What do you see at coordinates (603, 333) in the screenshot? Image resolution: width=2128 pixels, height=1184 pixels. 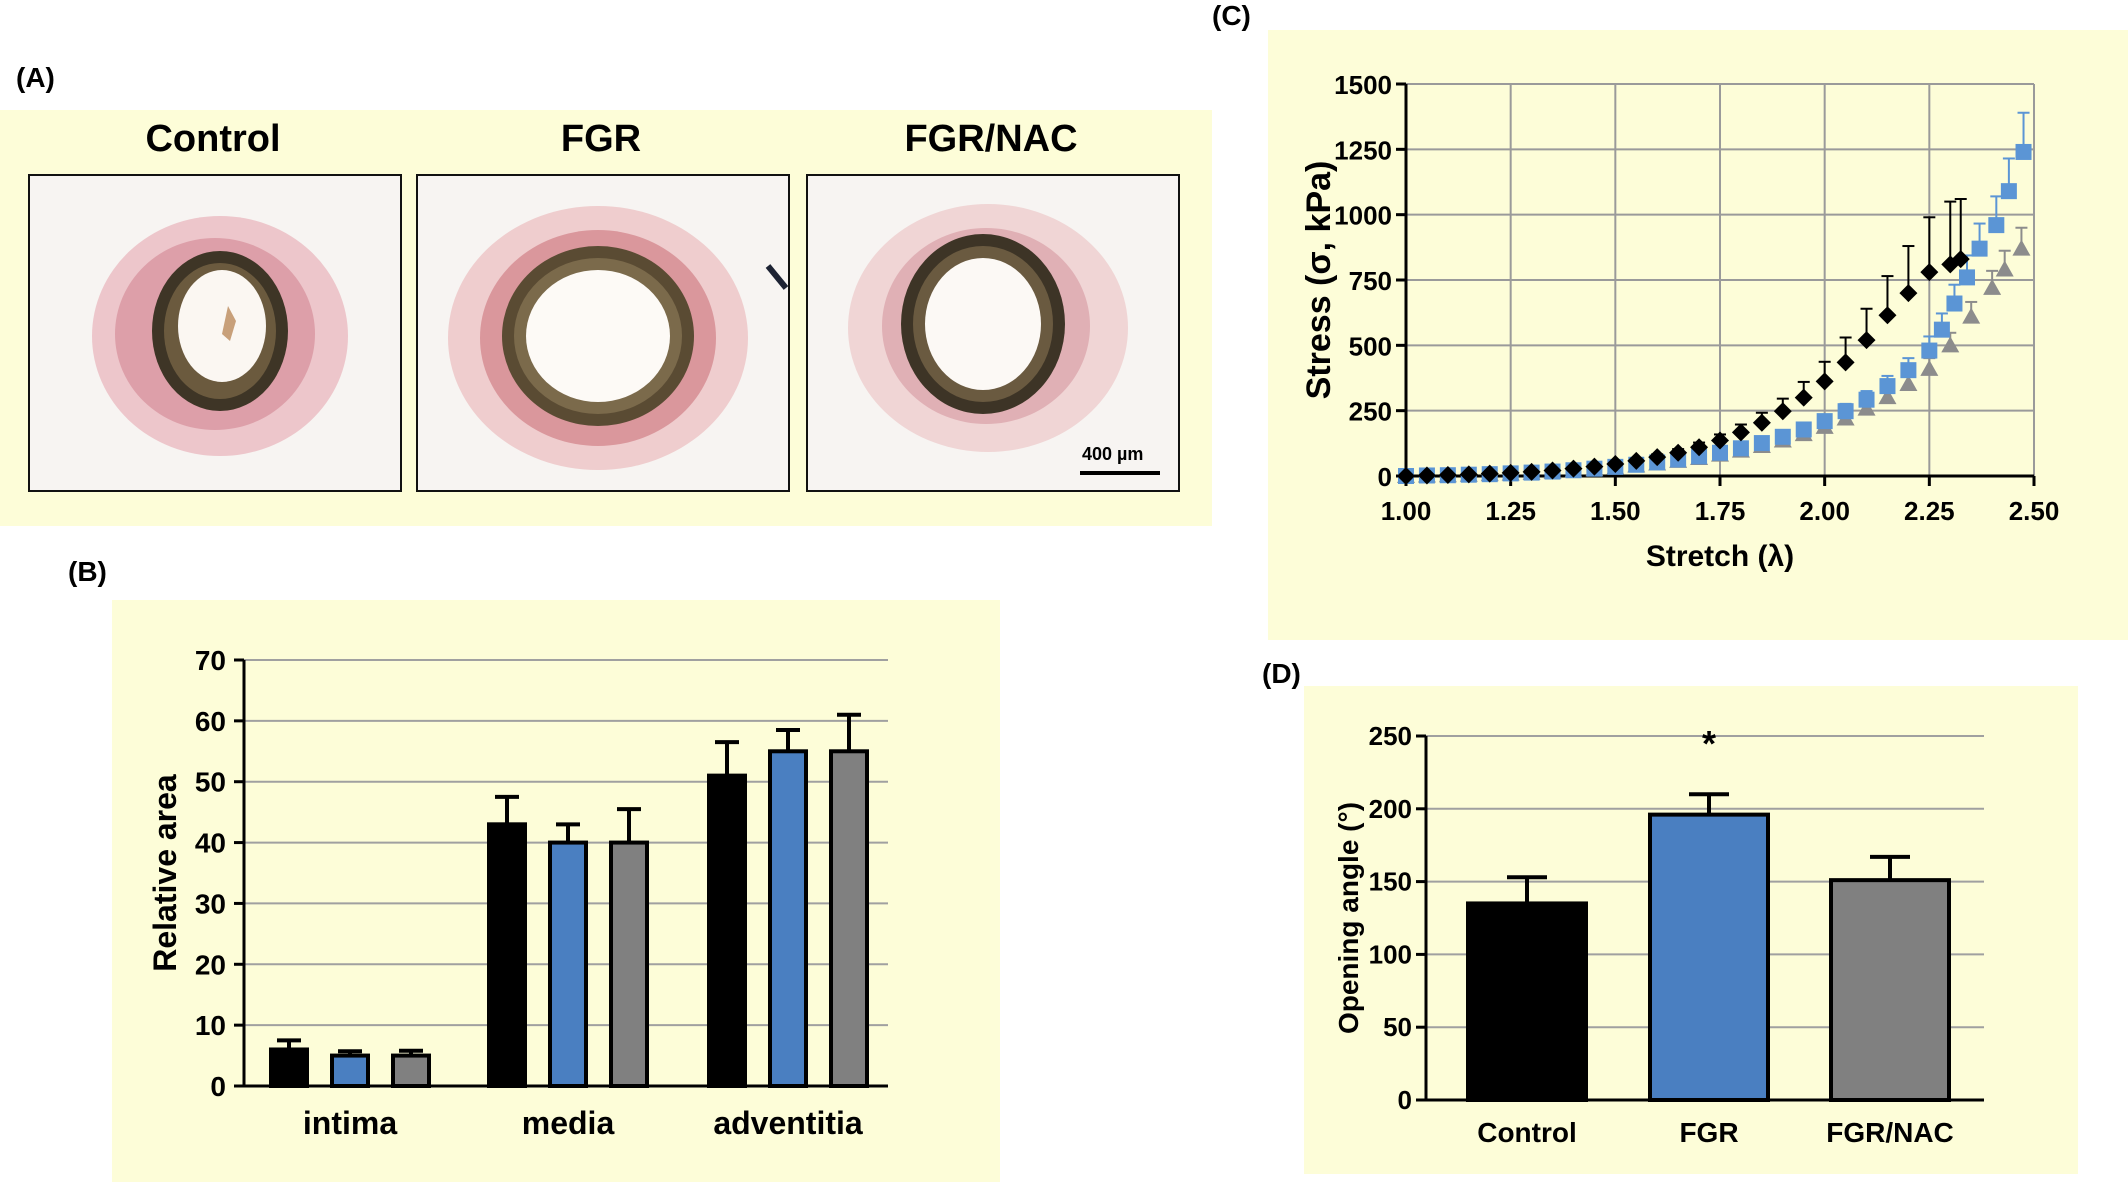 I see `micrograph-fgr` at bounding box center [603, 333].